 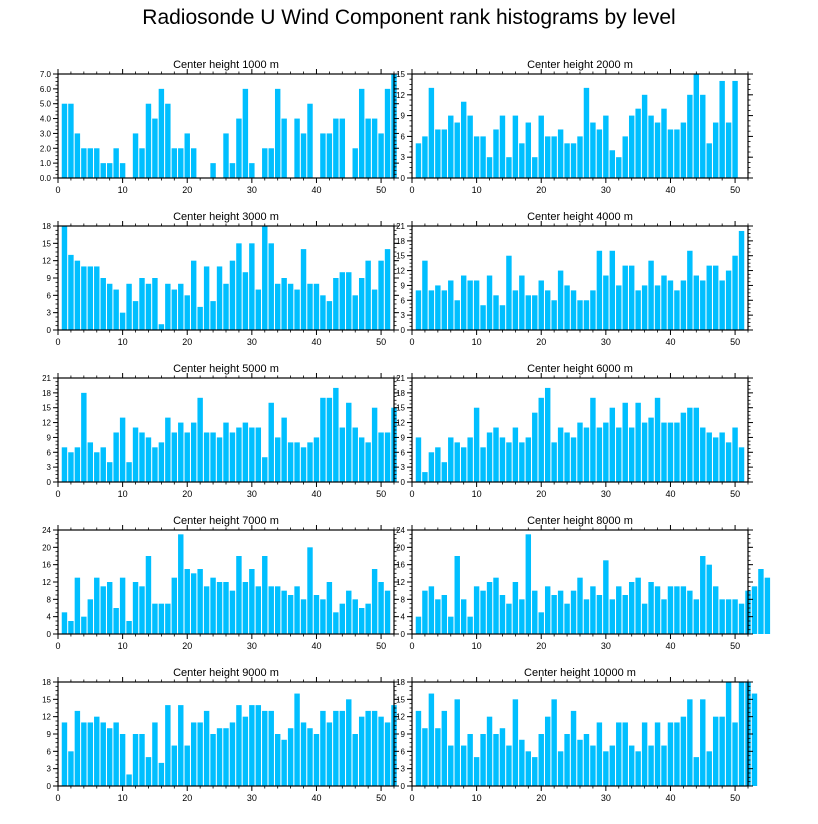 I want to click on panel-title: Center height 8000 m, so click(x=580, y=521).